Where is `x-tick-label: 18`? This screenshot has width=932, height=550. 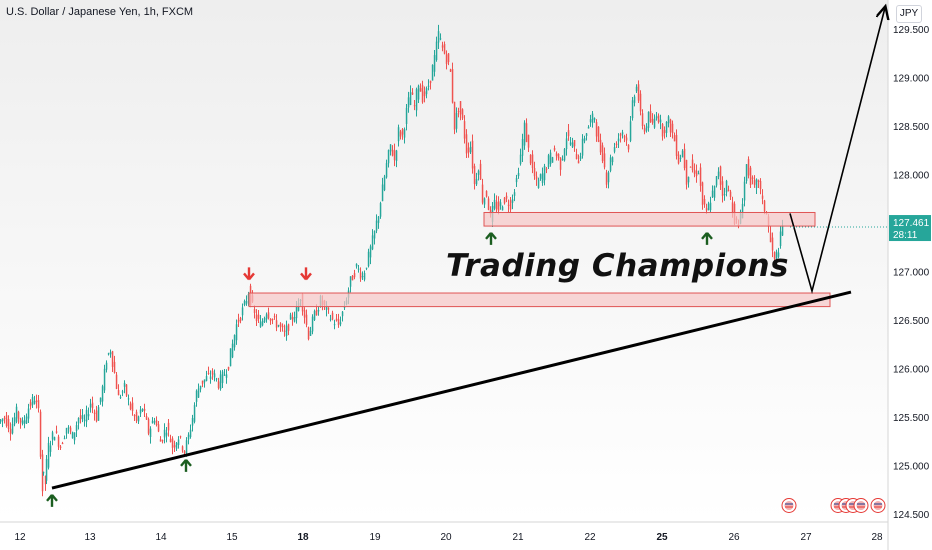 x-tick-label: 18 is located at coordinates (303, 537).